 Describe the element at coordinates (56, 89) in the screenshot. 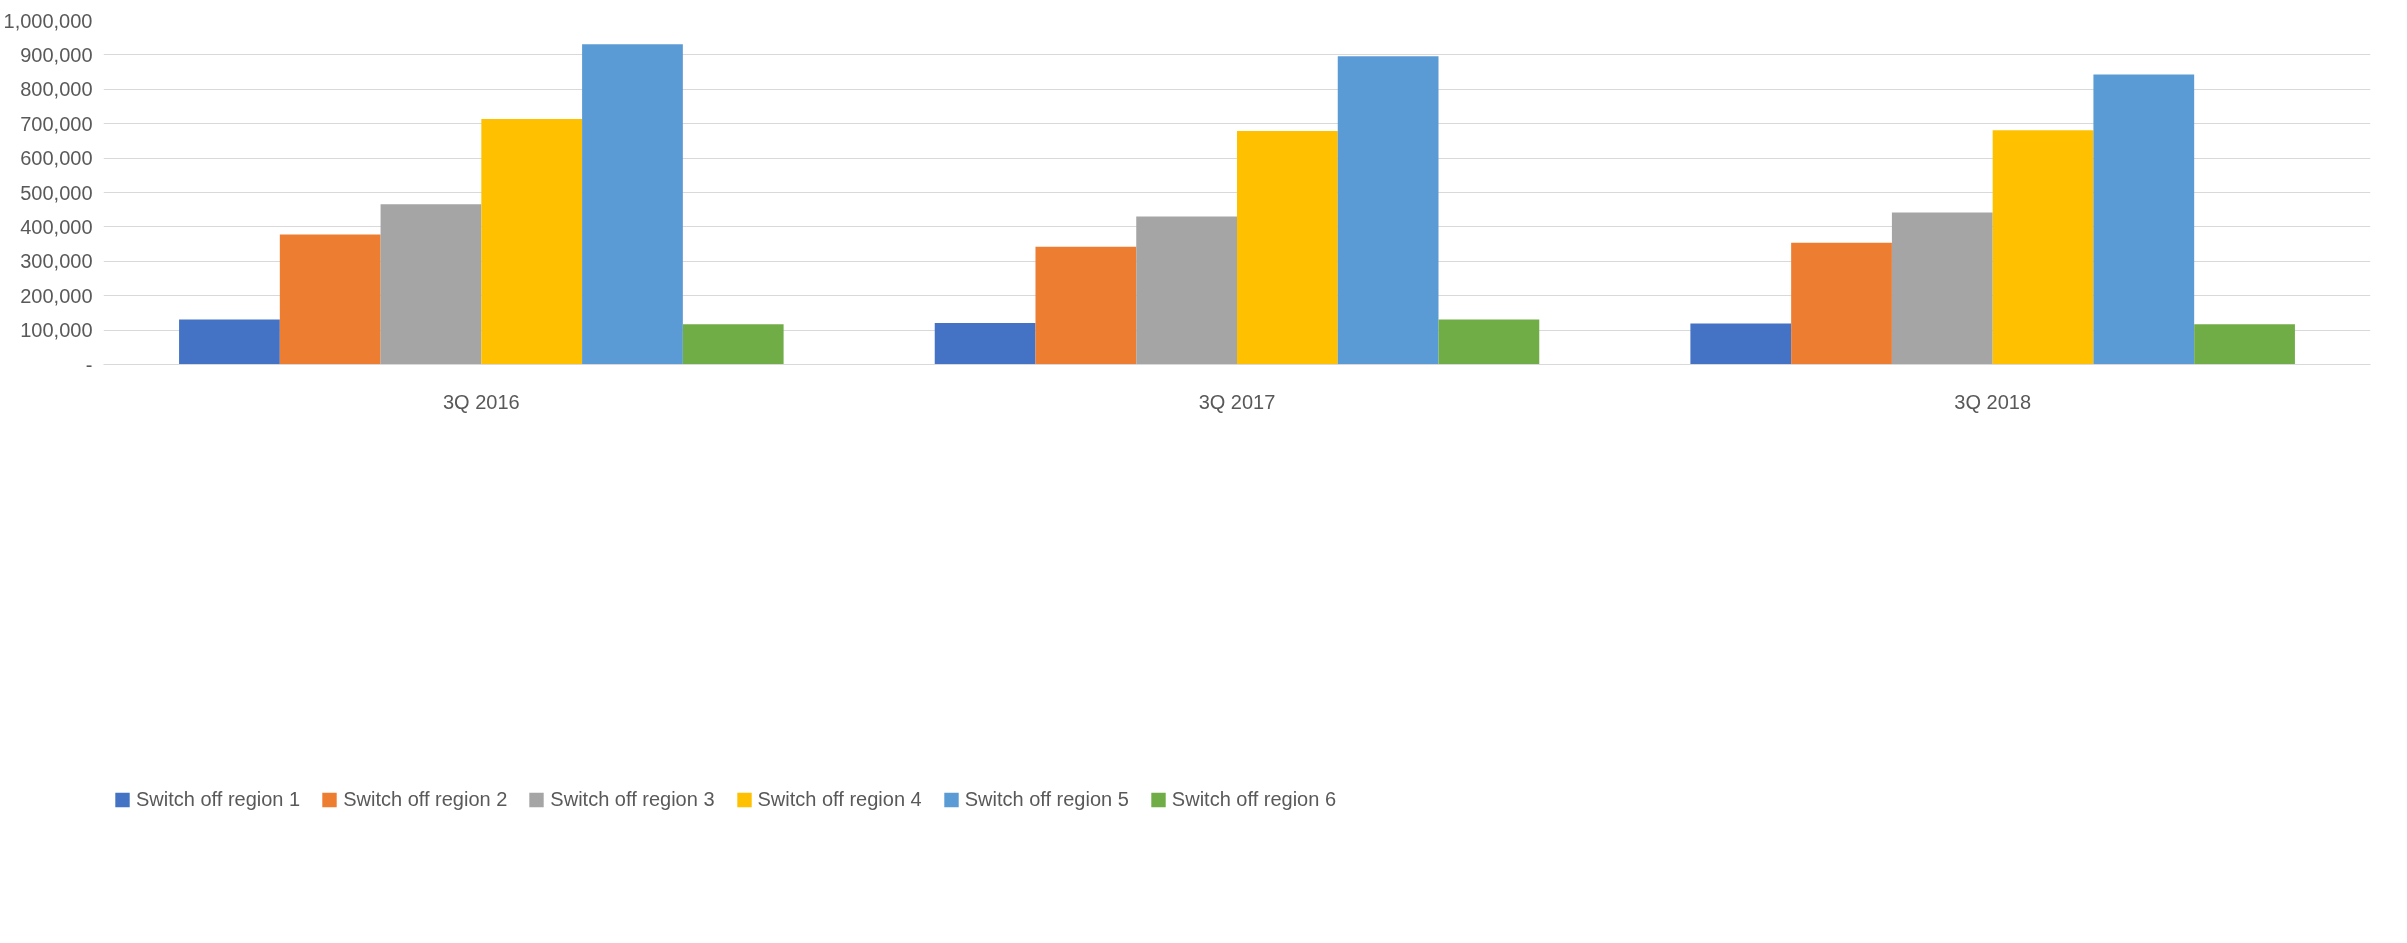

I see `y-tick-label: 800,000` at that location.